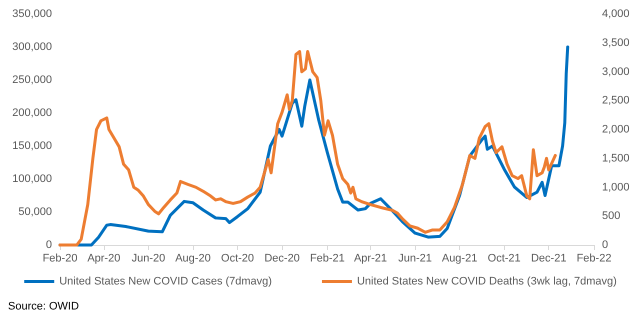 The width and height of the screenshot is (641, 318). Describe the element at coordinates (327, 258) in the screenshot. I see `x-tick-label: Feb-21` at that location.